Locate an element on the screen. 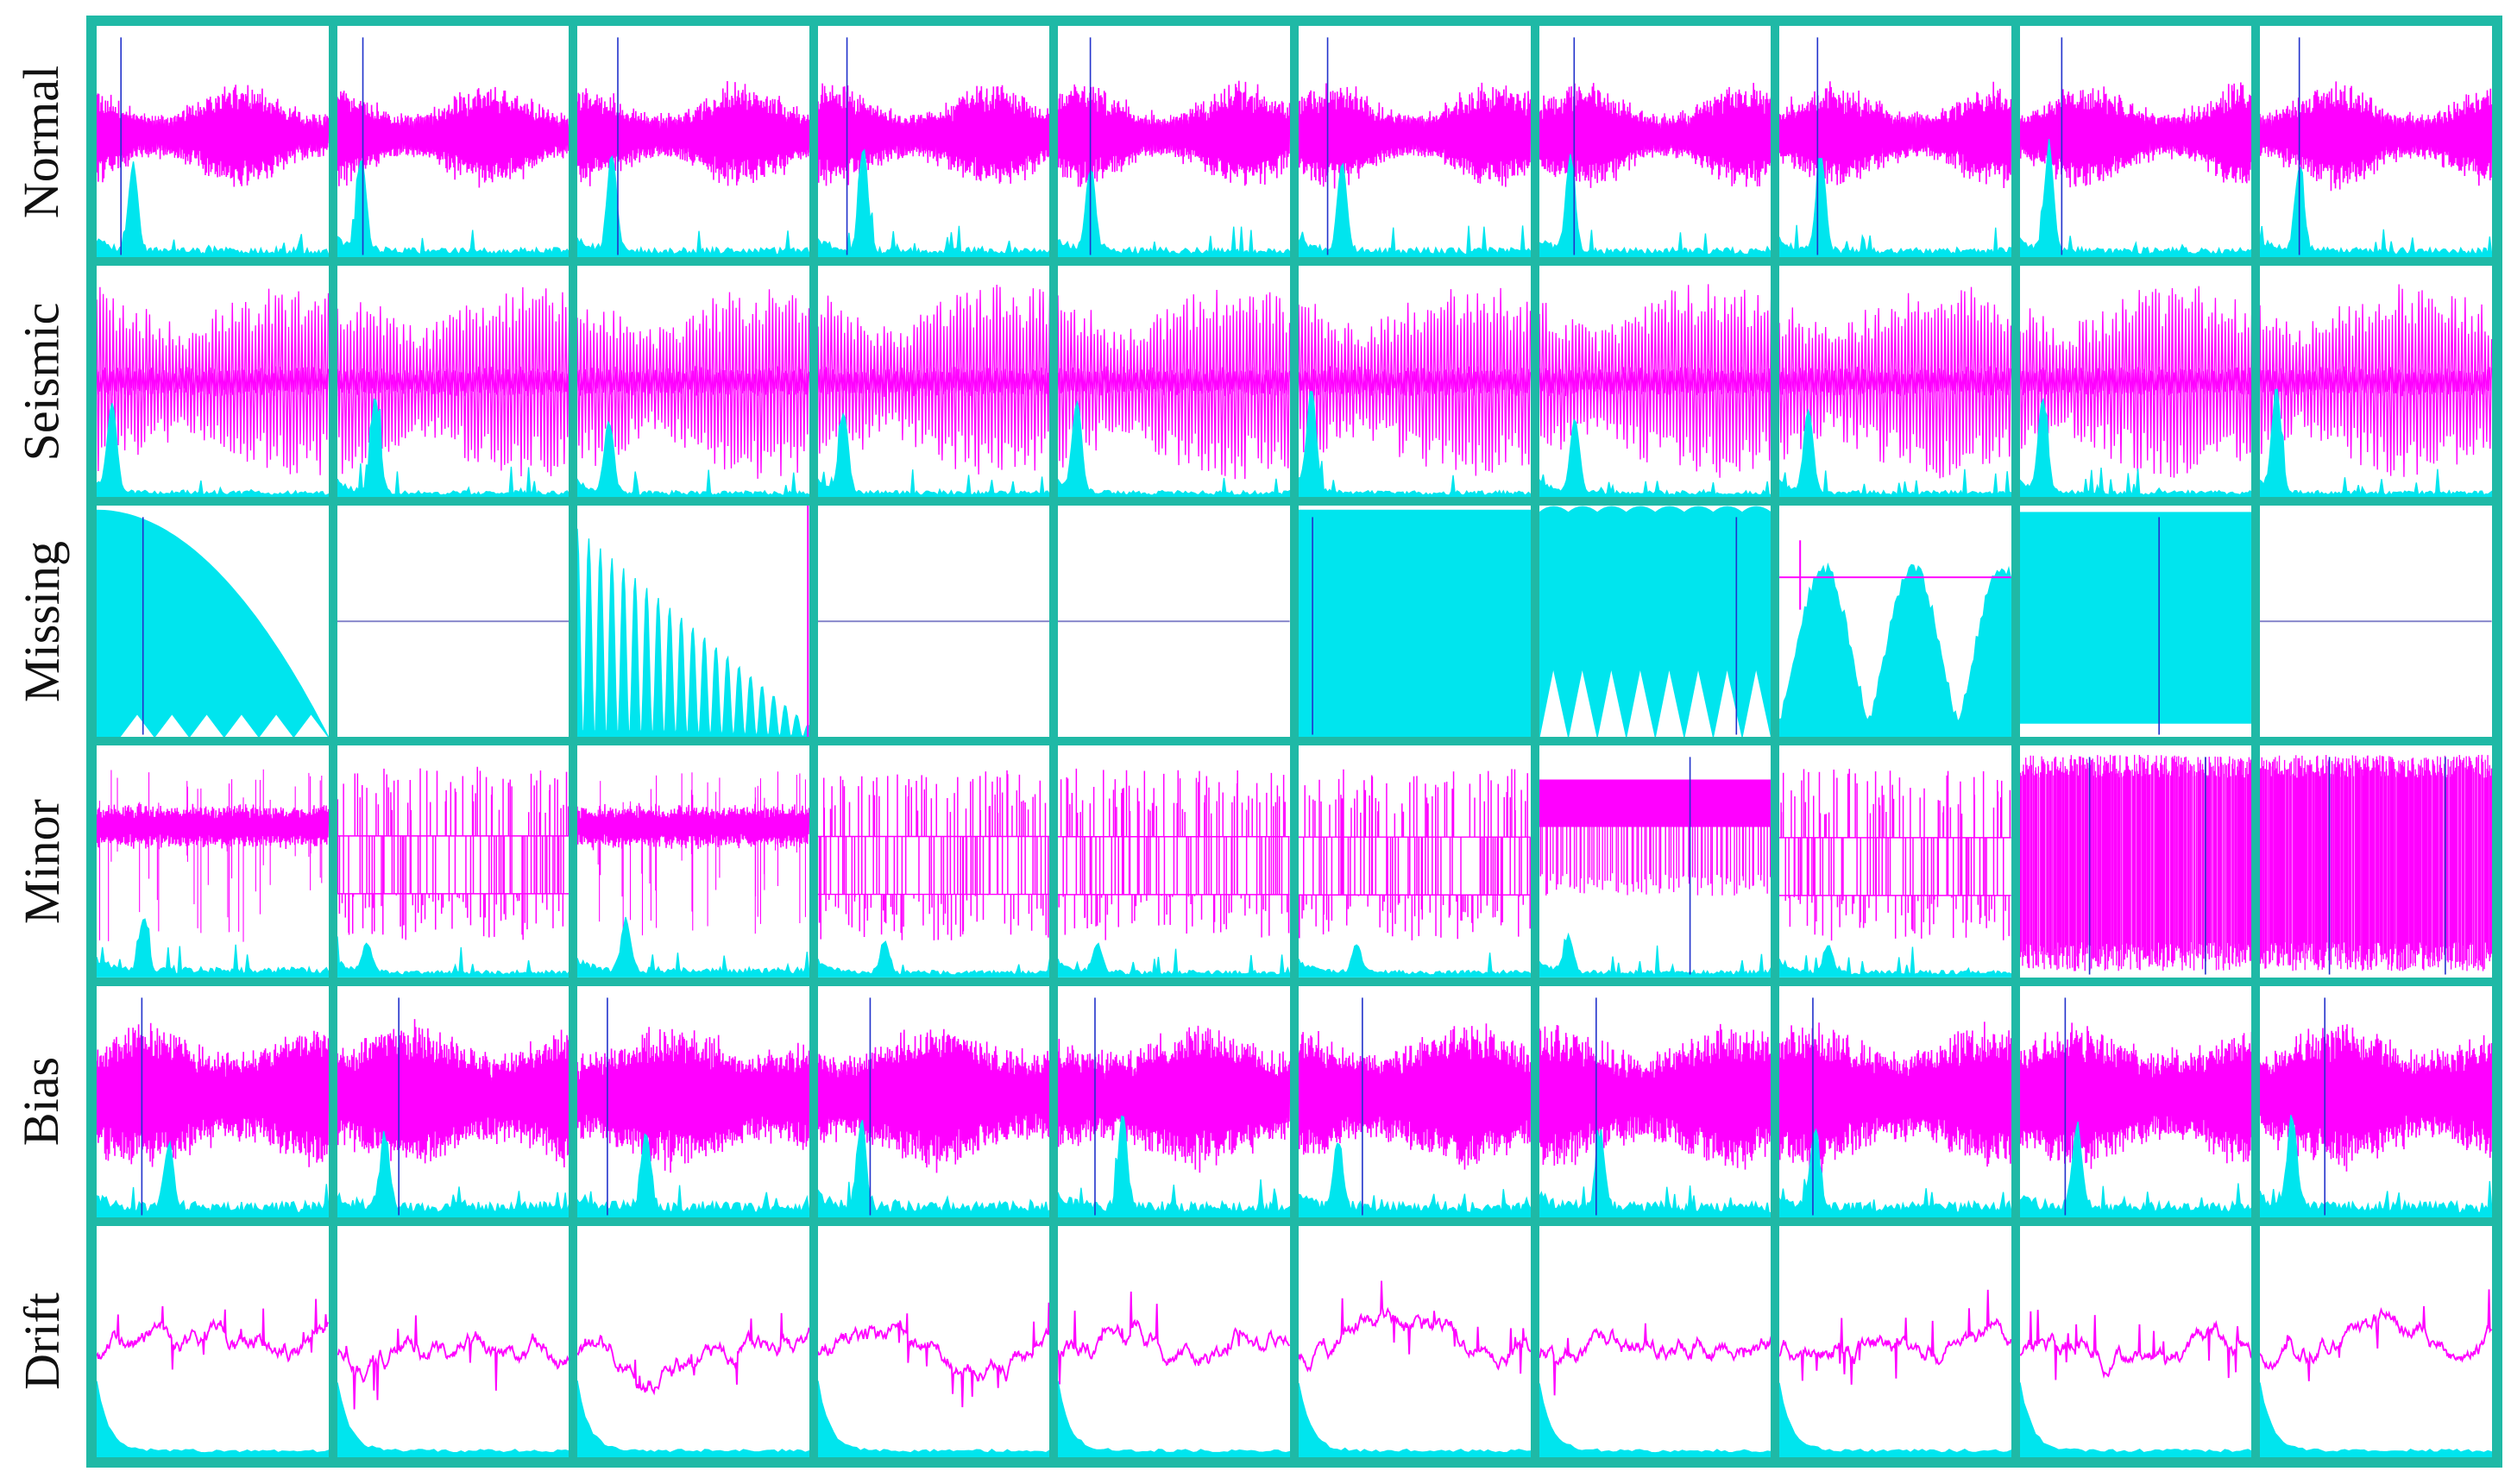 The width and height of the screenshot is (2511, 1484). row-label-seismic: Seismic is located at coordinates (41, 381).